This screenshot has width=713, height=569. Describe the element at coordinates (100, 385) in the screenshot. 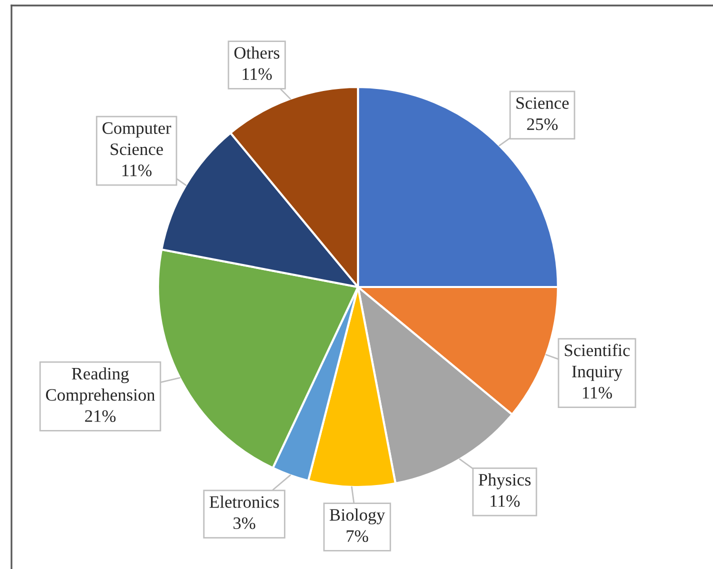

I see `slice-label: Reading Comprehension` at that location.